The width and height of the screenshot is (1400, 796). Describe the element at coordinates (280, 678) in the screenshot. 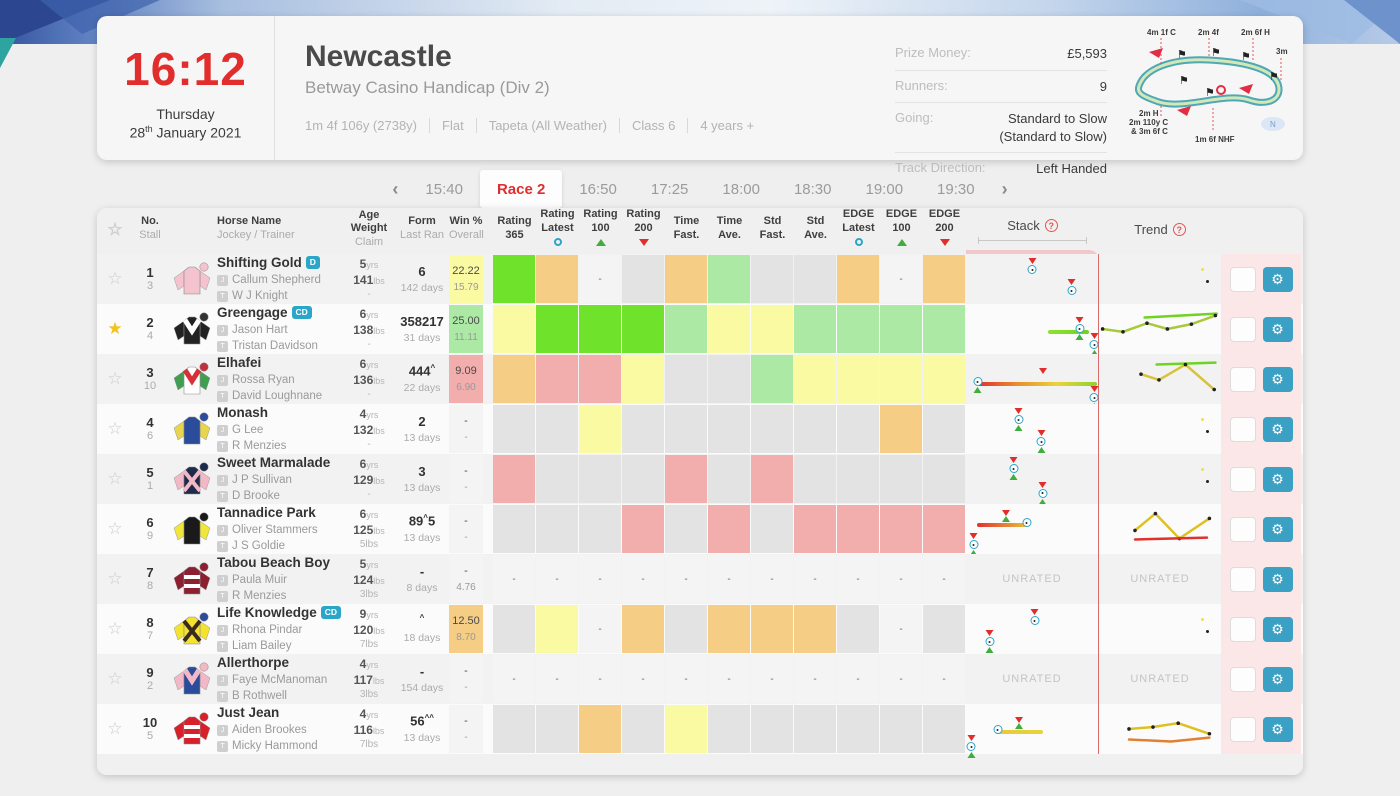

I see `horse-details: Allerthorpe J Faye McManoman T B Rothwell` at that location.